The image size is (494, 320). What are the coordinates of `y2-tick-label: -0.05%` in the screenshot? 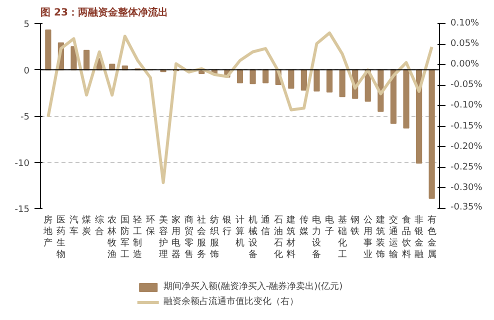 It's located at (466, 85).